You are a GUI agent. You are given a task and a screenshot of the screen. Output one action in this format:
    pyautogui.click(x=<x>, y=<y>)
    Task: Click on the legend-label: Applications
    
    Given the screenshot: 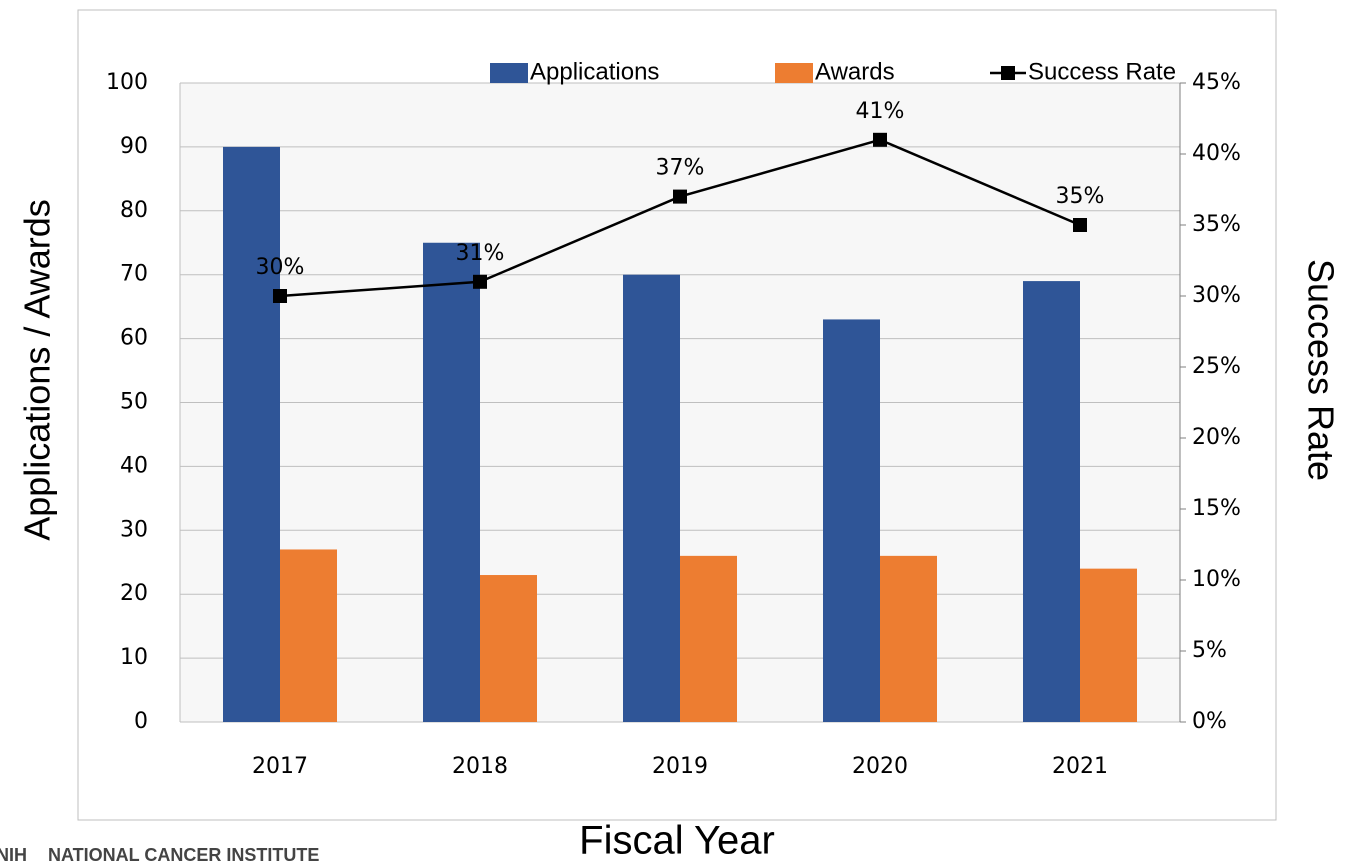 What is the action you would take?
    pyautogui.click(x=594, y=71)
    